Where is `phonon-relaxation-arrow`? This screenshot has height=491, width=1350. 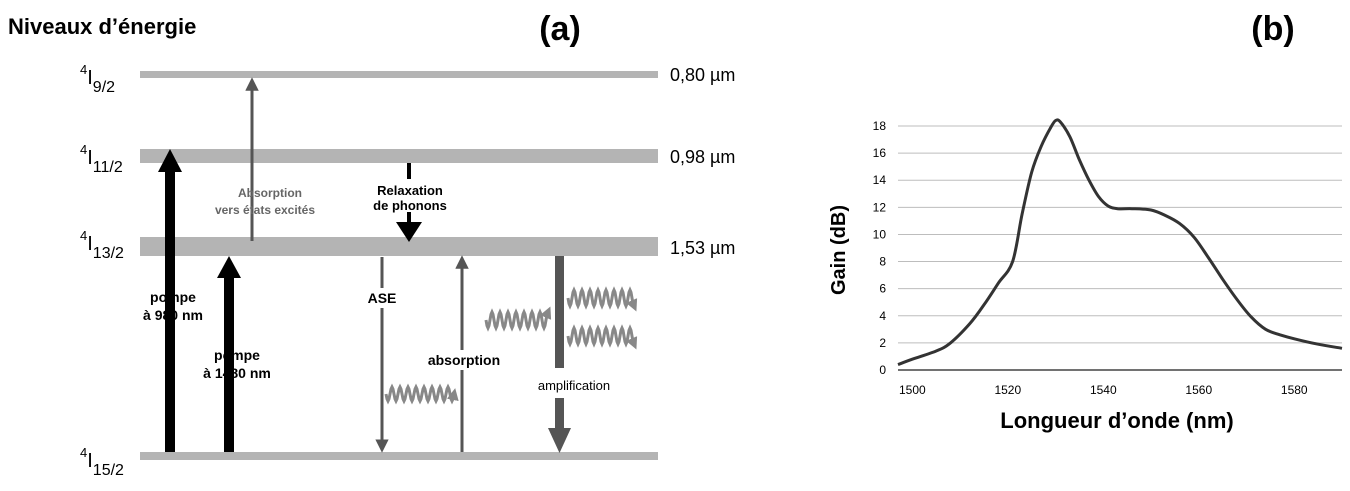 phonon-relaxation-arrow is located at coordinates (409, 202).